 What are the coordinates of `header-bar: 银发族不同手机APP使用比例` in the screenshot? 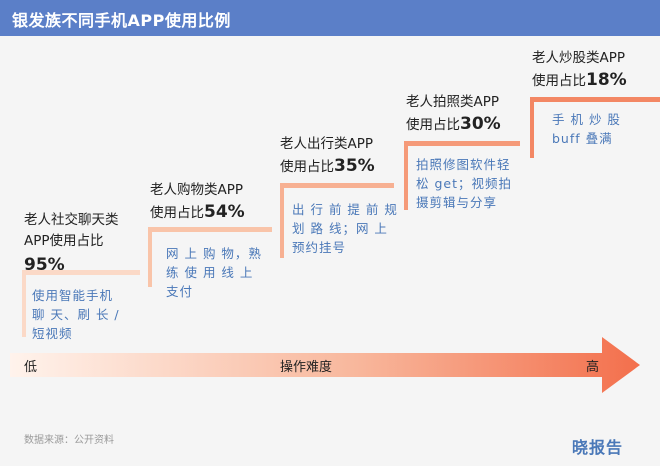 It's located at (330, 18).